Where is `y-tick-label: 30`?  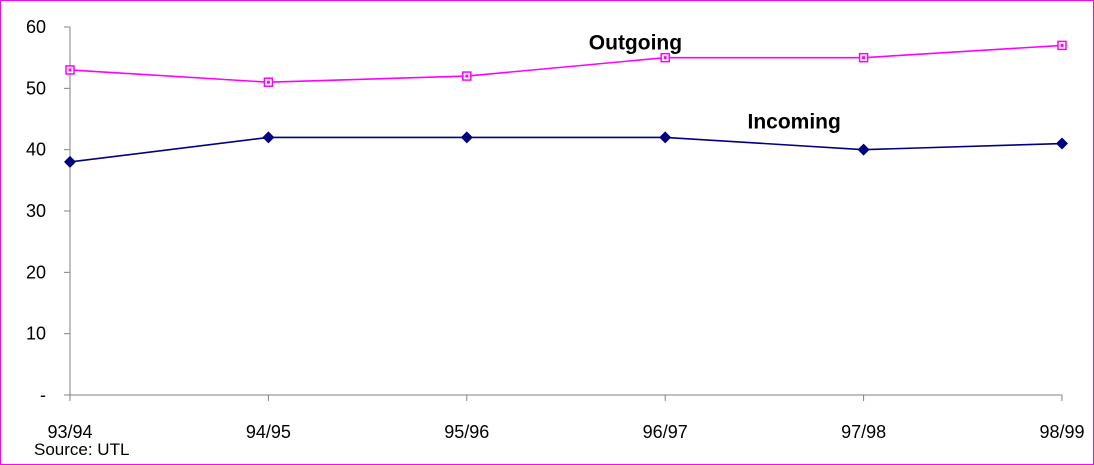 y-tick-label: 30 is located at coordinates (36, 211).